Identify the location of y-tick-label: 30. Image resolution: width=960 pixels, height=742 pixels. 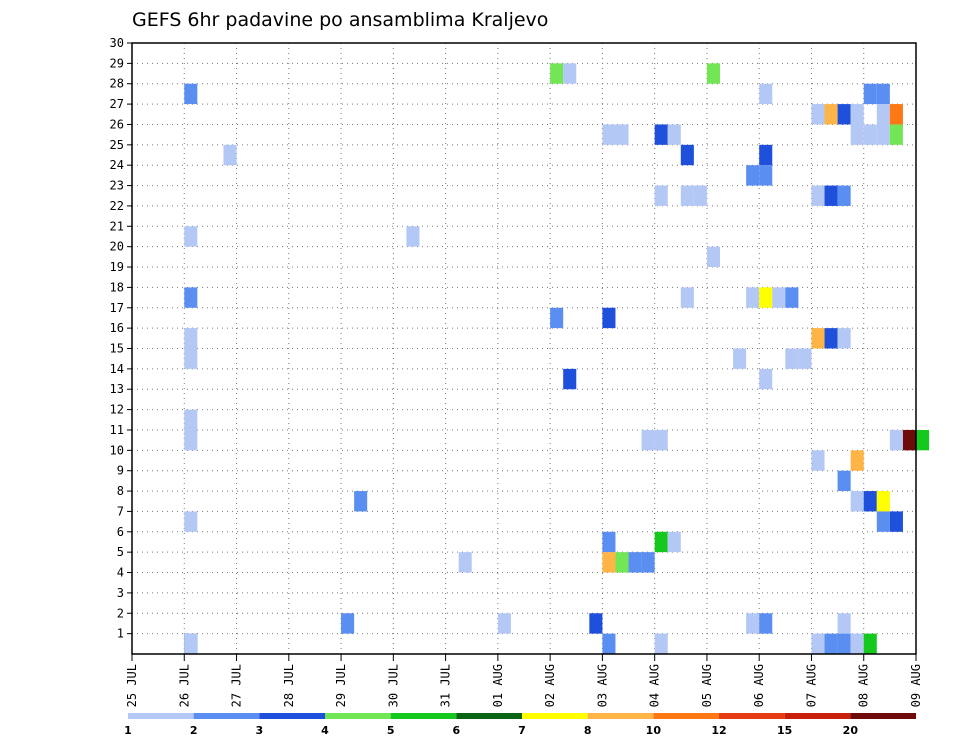
(117, 43).